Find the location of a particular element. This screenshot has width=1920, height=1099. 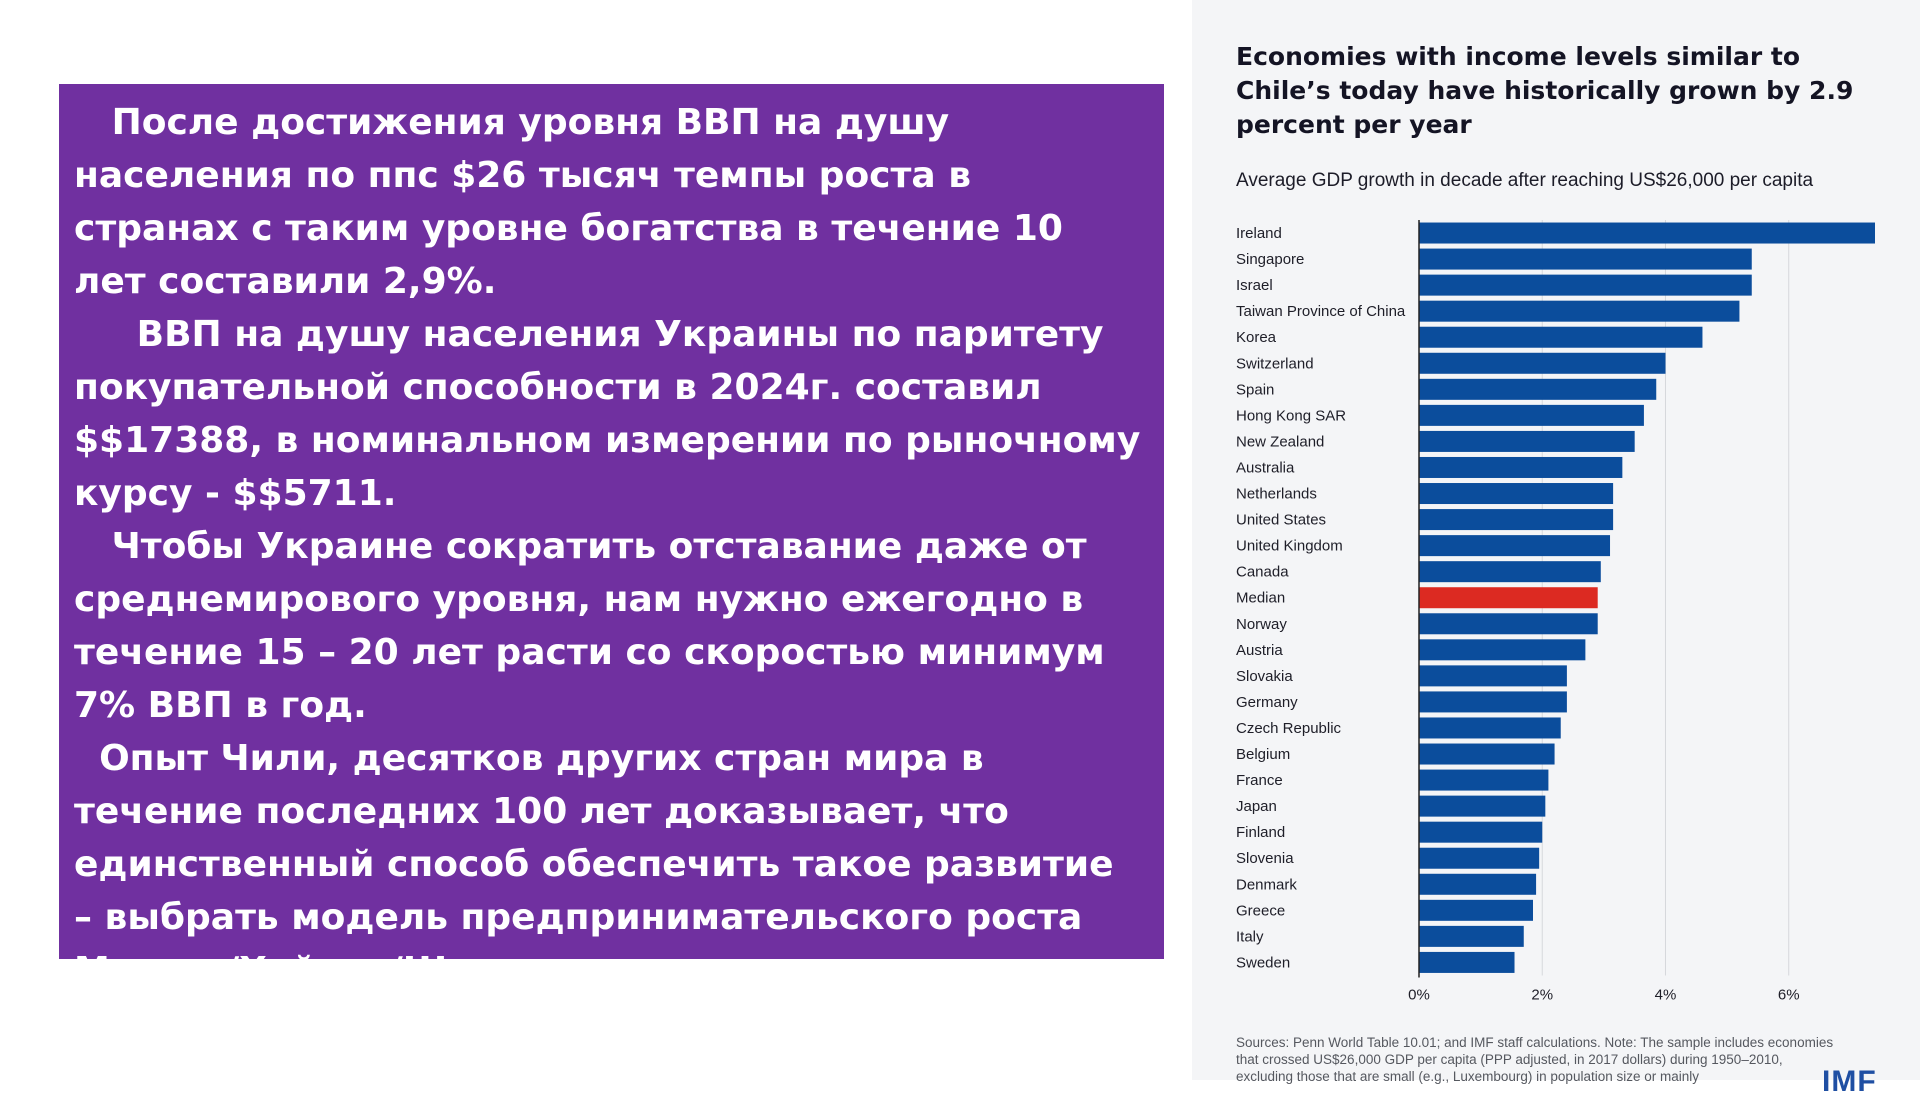

x-tick-label: 0% is located at coordinates (1419, 994).